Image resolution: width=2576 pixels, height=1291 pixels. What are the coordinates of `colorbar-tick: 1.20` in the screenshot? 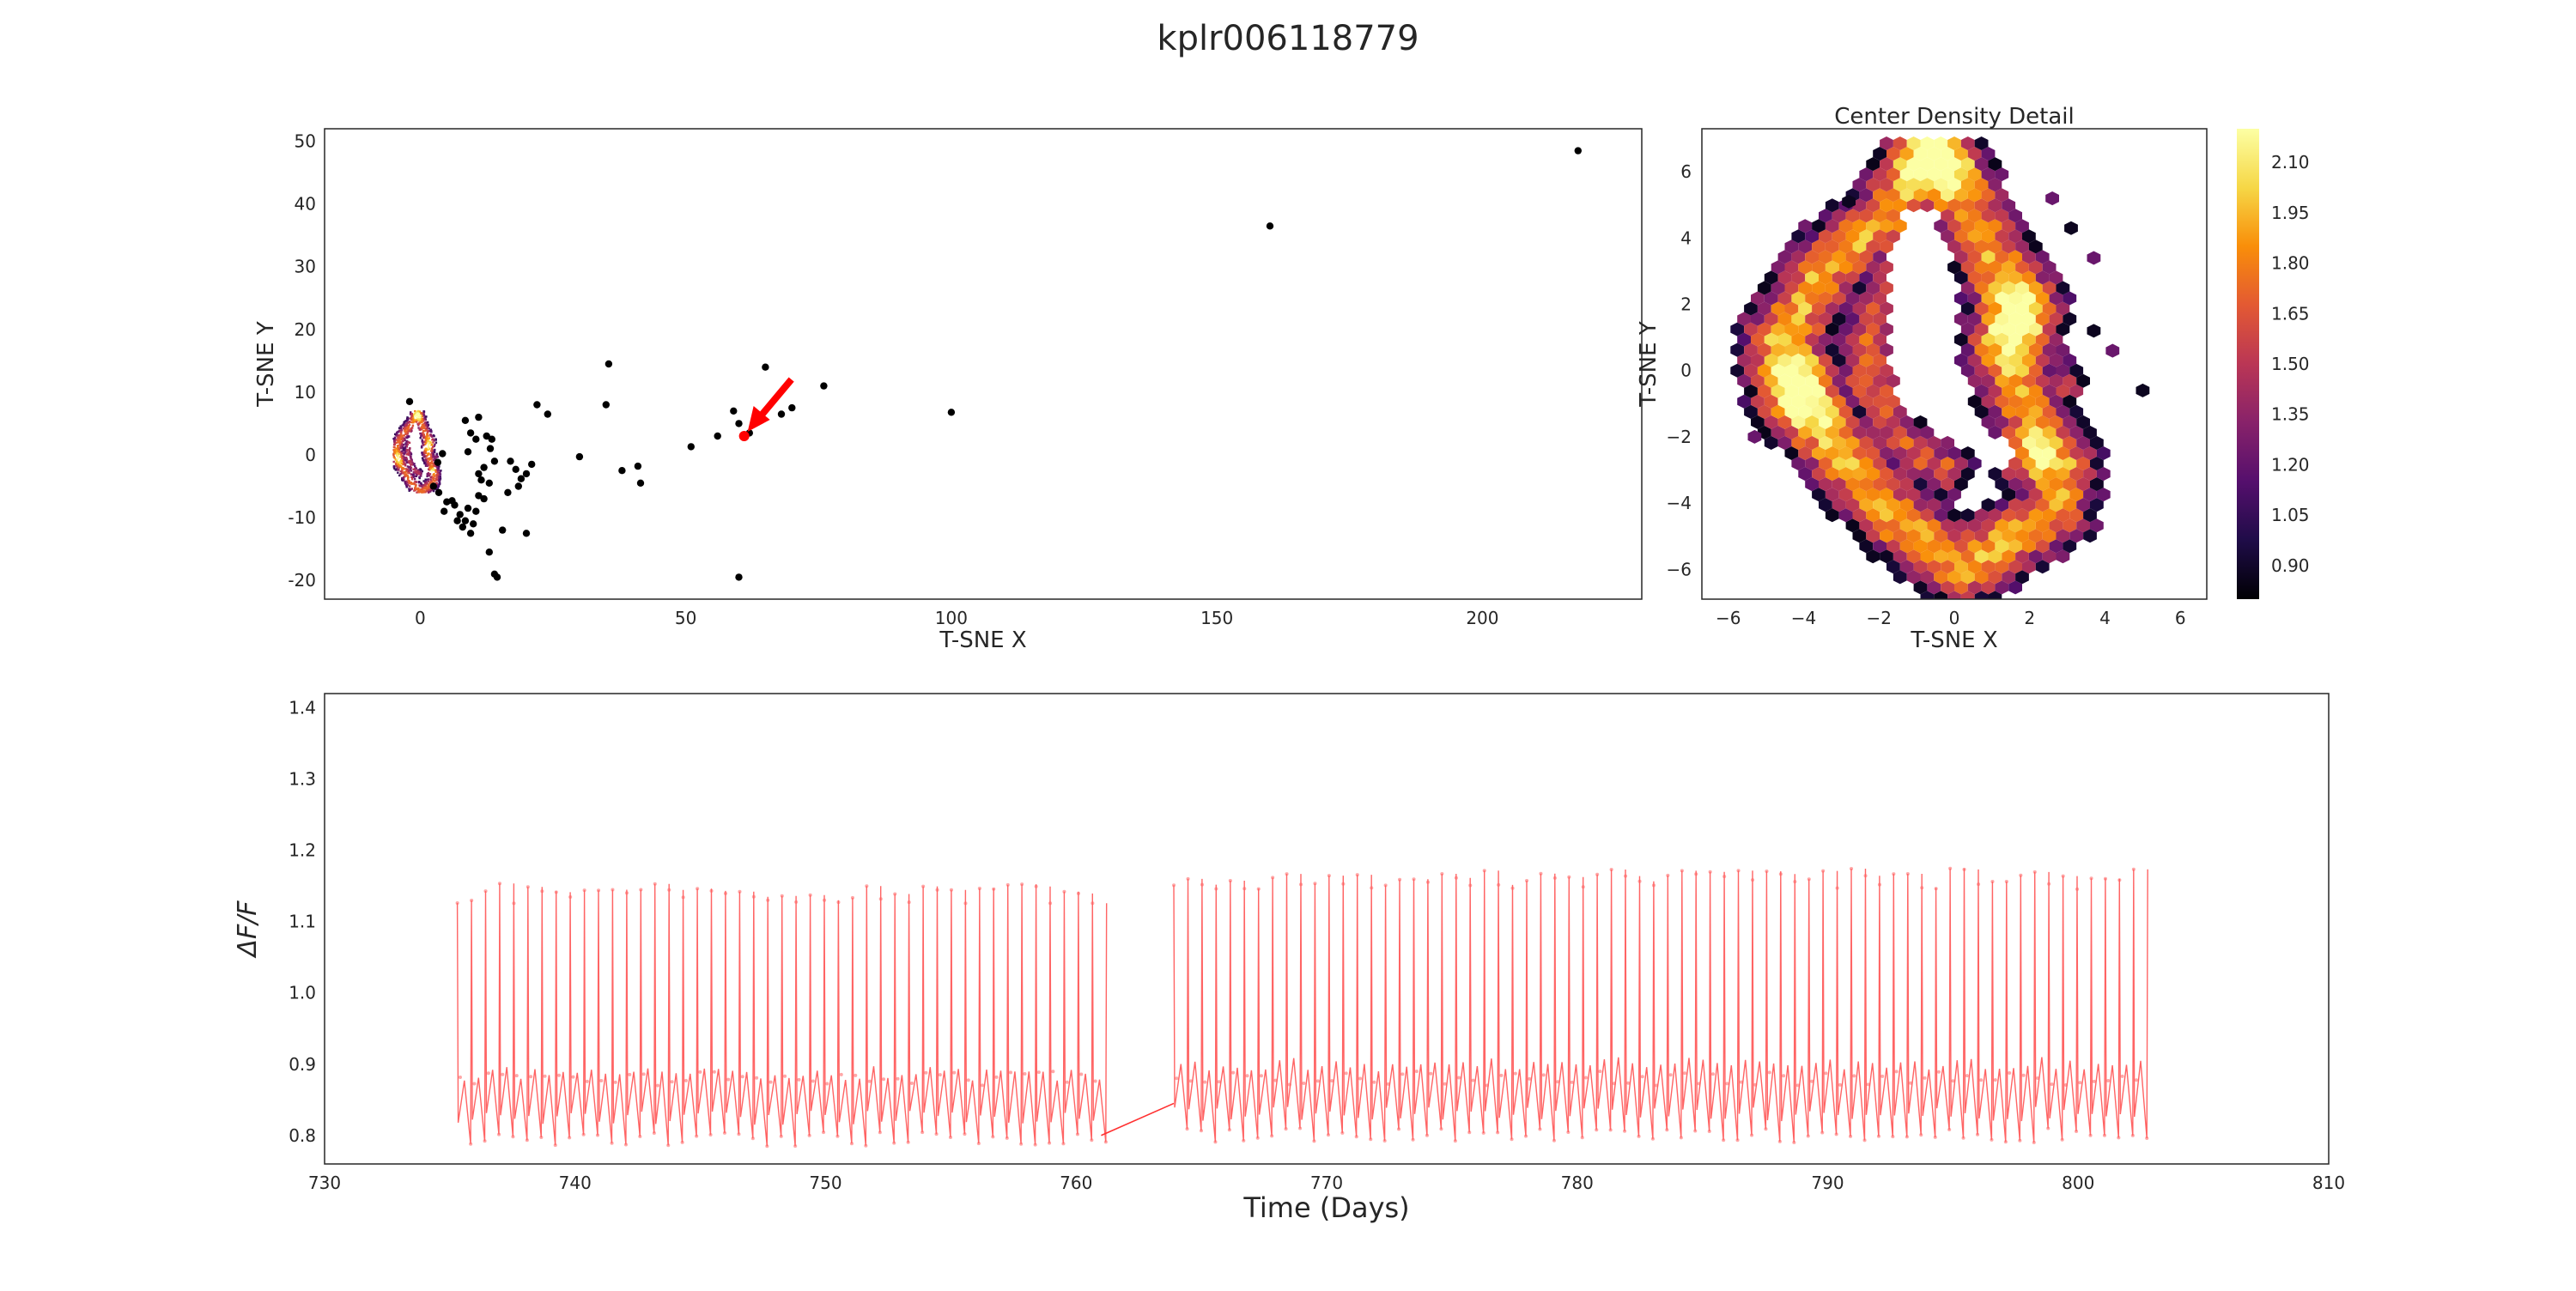 It's located at (2290, 465).